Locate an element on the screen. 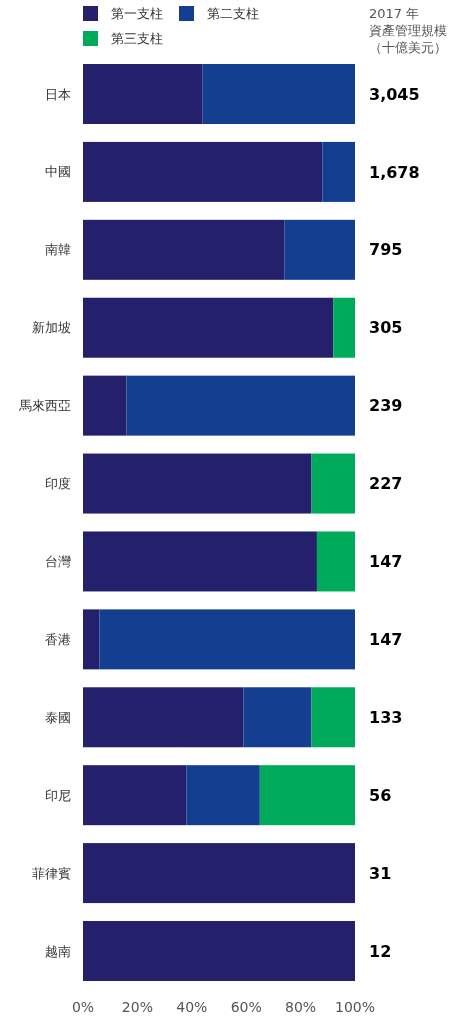 Image resolution: width=467 pixels, height=1035 pixels. y-tick-label: 日本 is located at coordinates (58, 94).